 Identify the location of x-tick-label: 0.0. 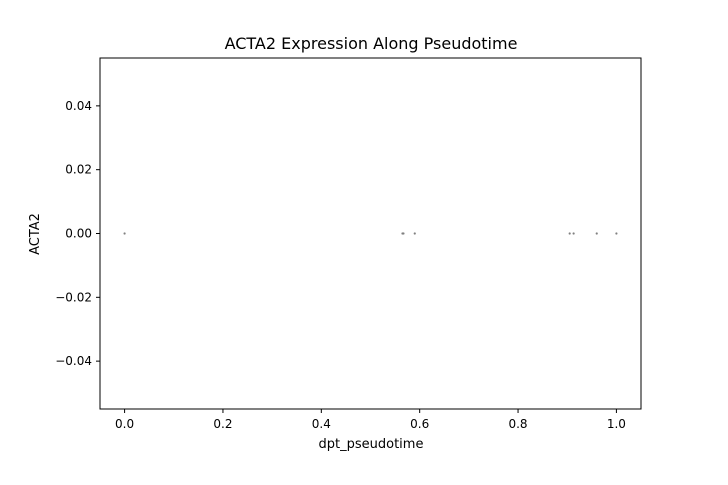
(124, 424).